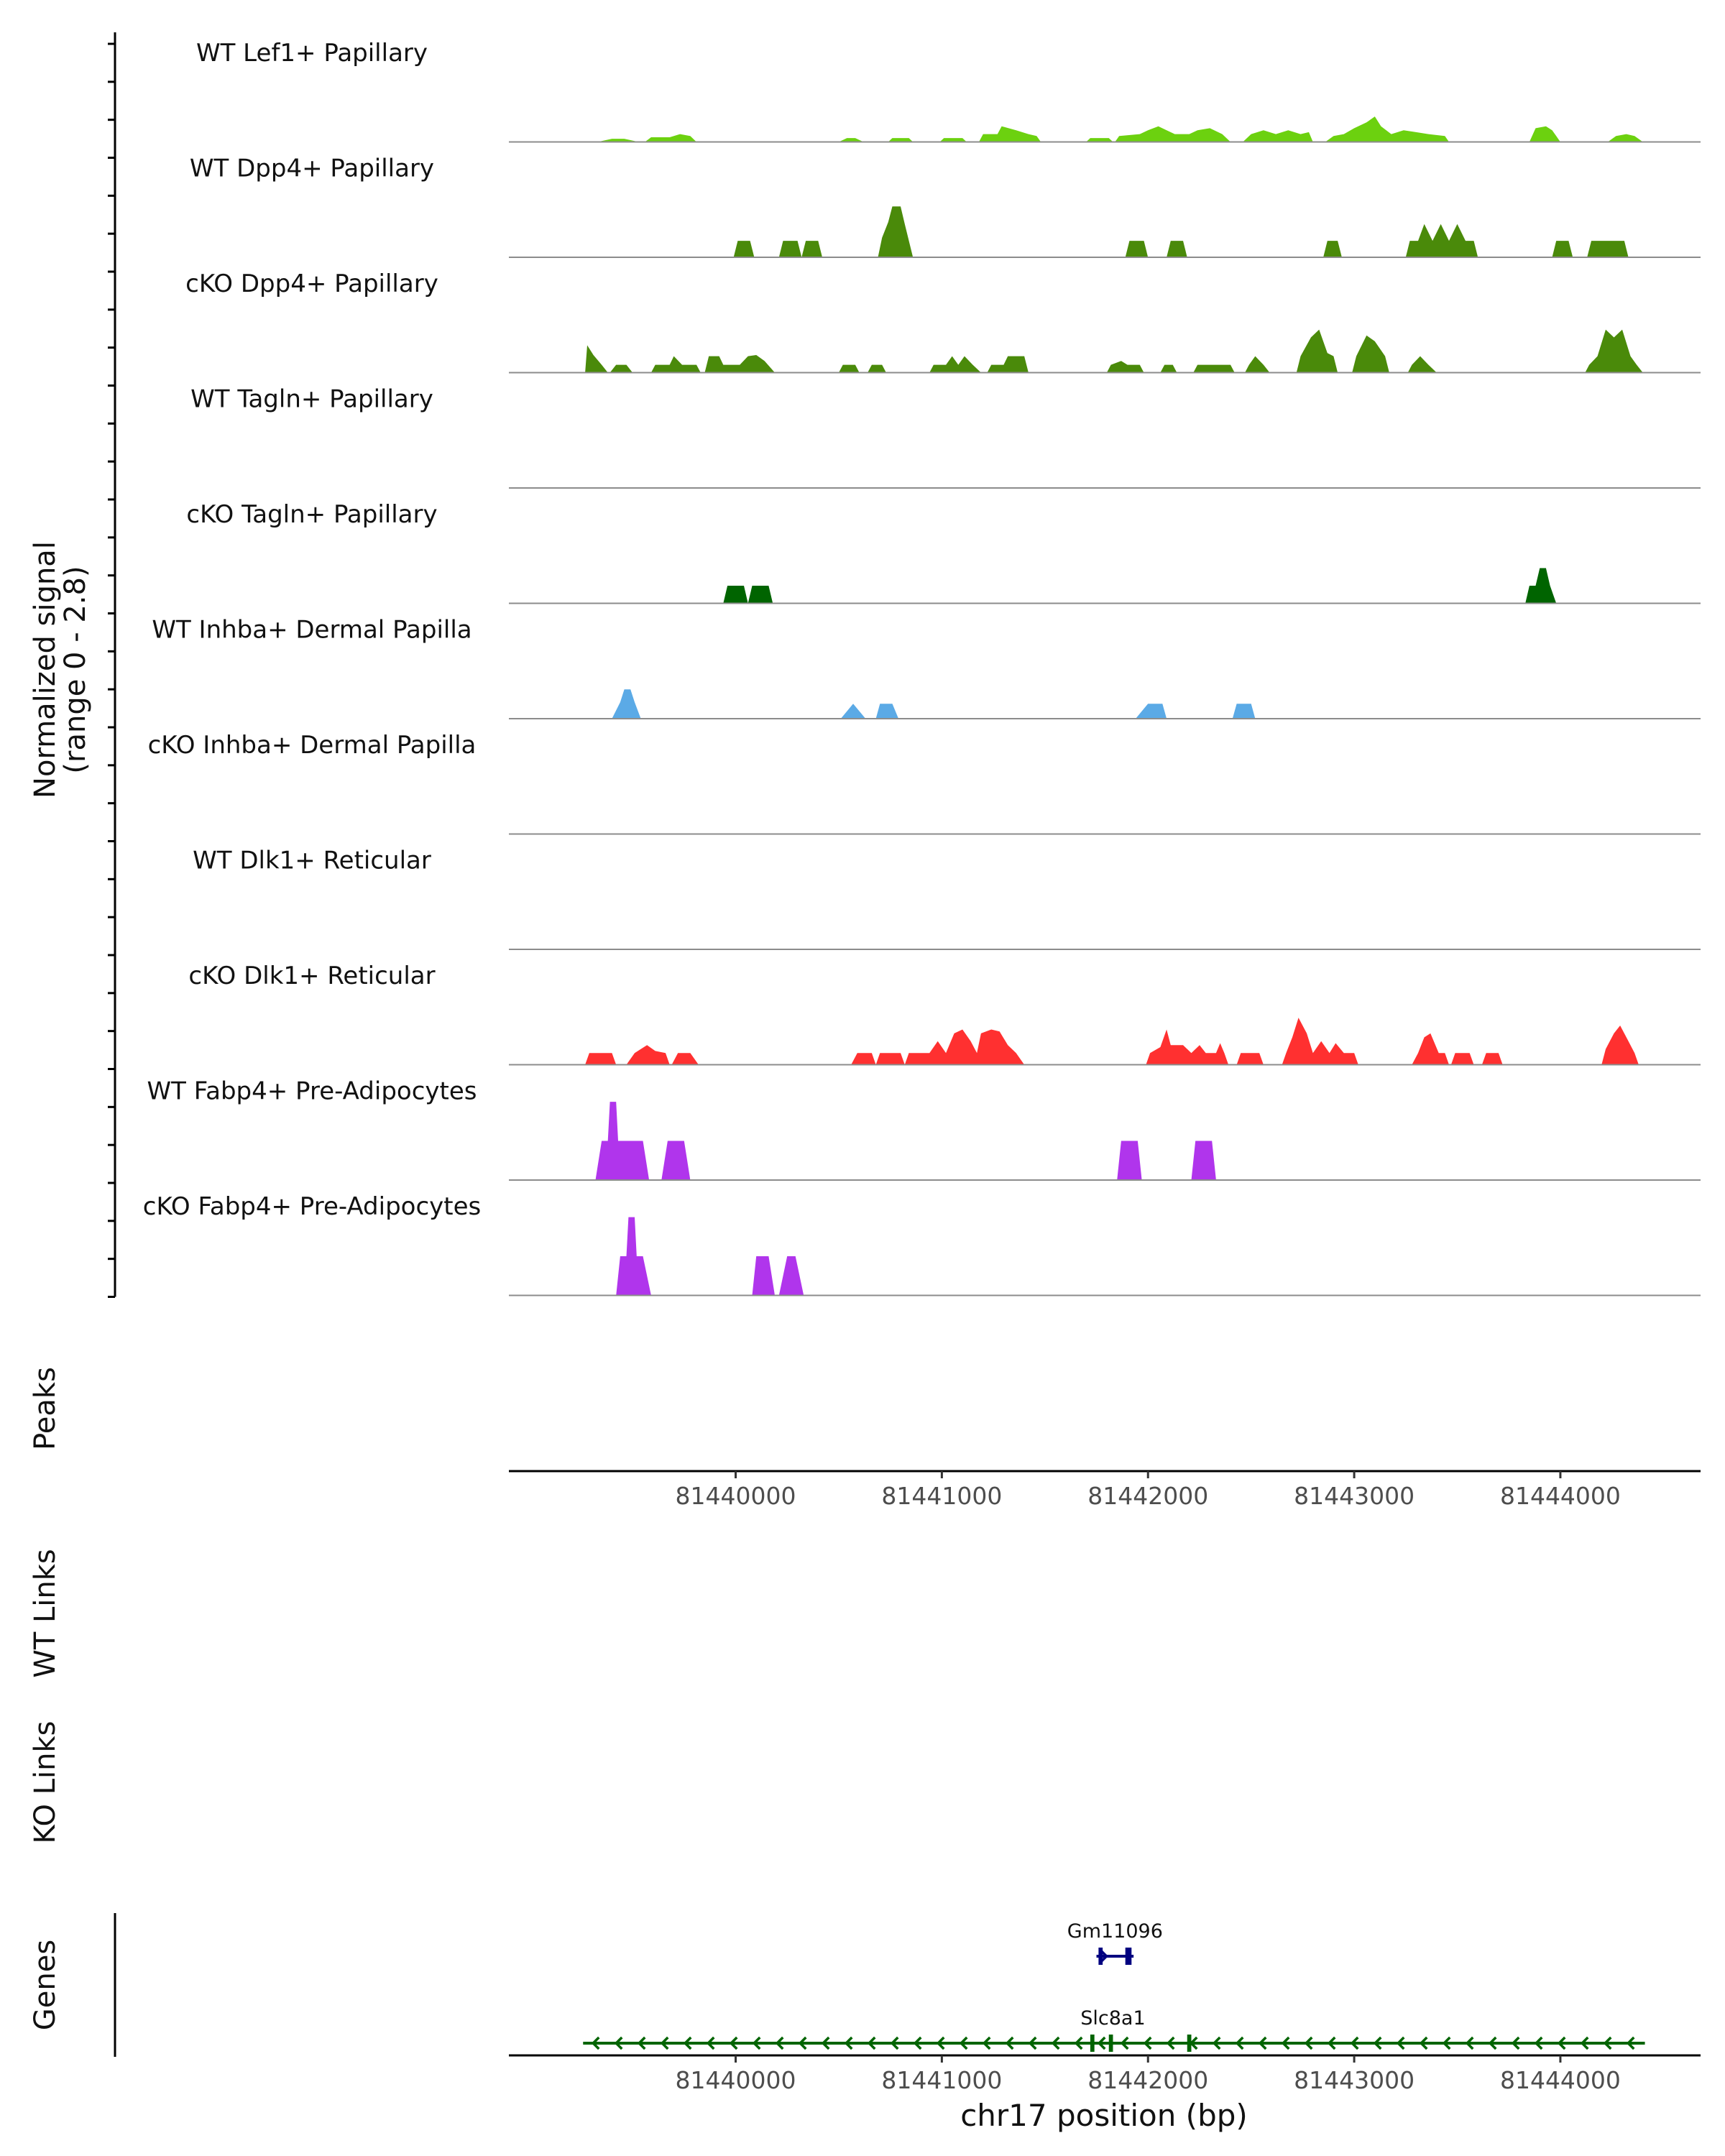 The width and height of the screenshot is (1725, 2156). Describe the element at coordinates (945, 437) in the screenshot. I see `track-3: WT Tagln+ Papillary` at that location.